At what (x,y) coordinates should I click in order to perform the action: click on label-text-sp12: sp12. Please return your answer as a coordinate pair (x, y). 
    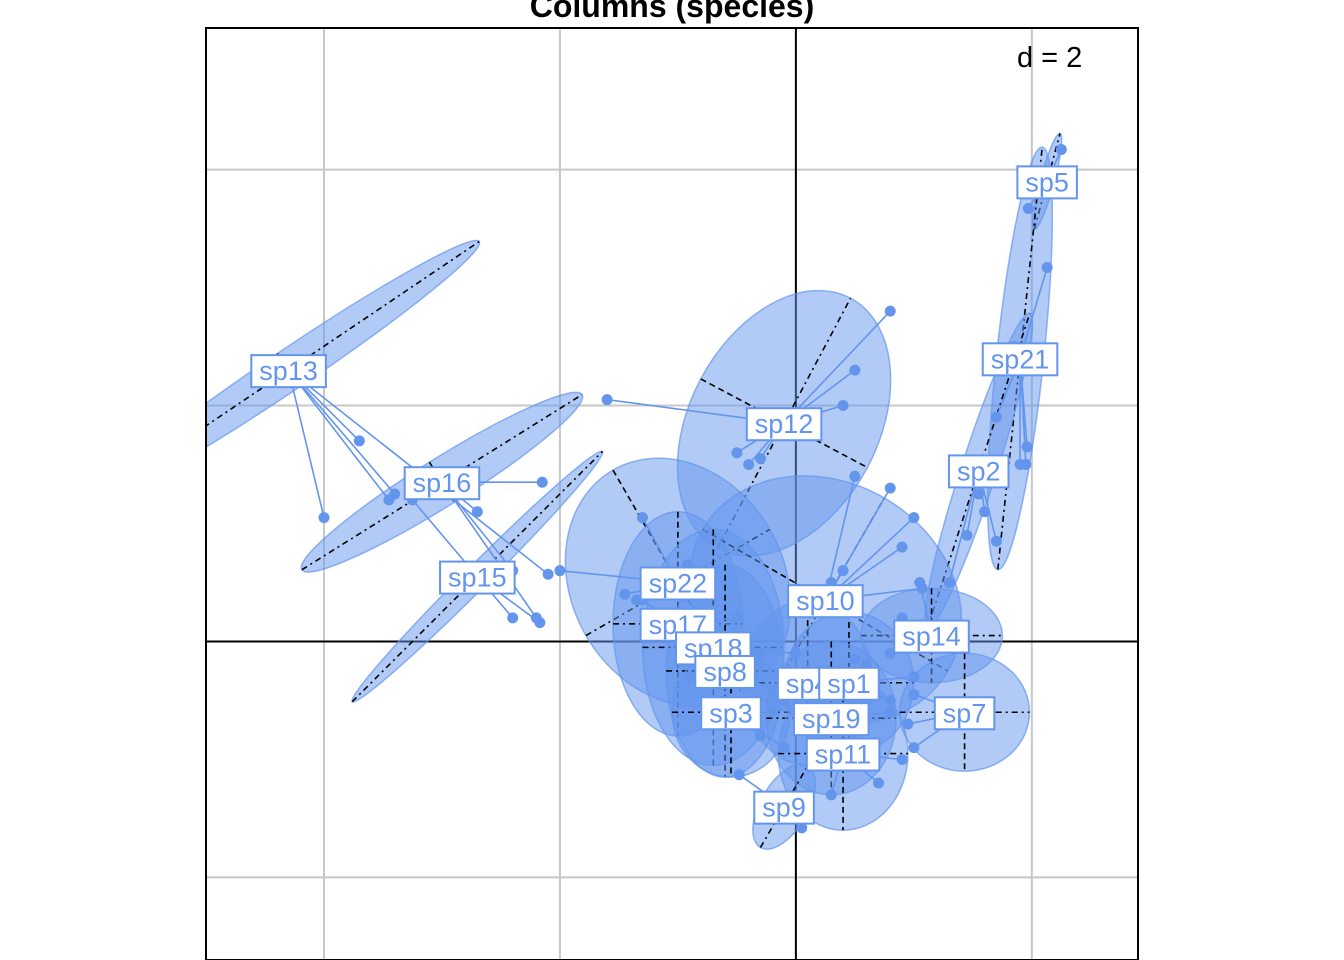
    Looking at the image, I should click on (784, 424).